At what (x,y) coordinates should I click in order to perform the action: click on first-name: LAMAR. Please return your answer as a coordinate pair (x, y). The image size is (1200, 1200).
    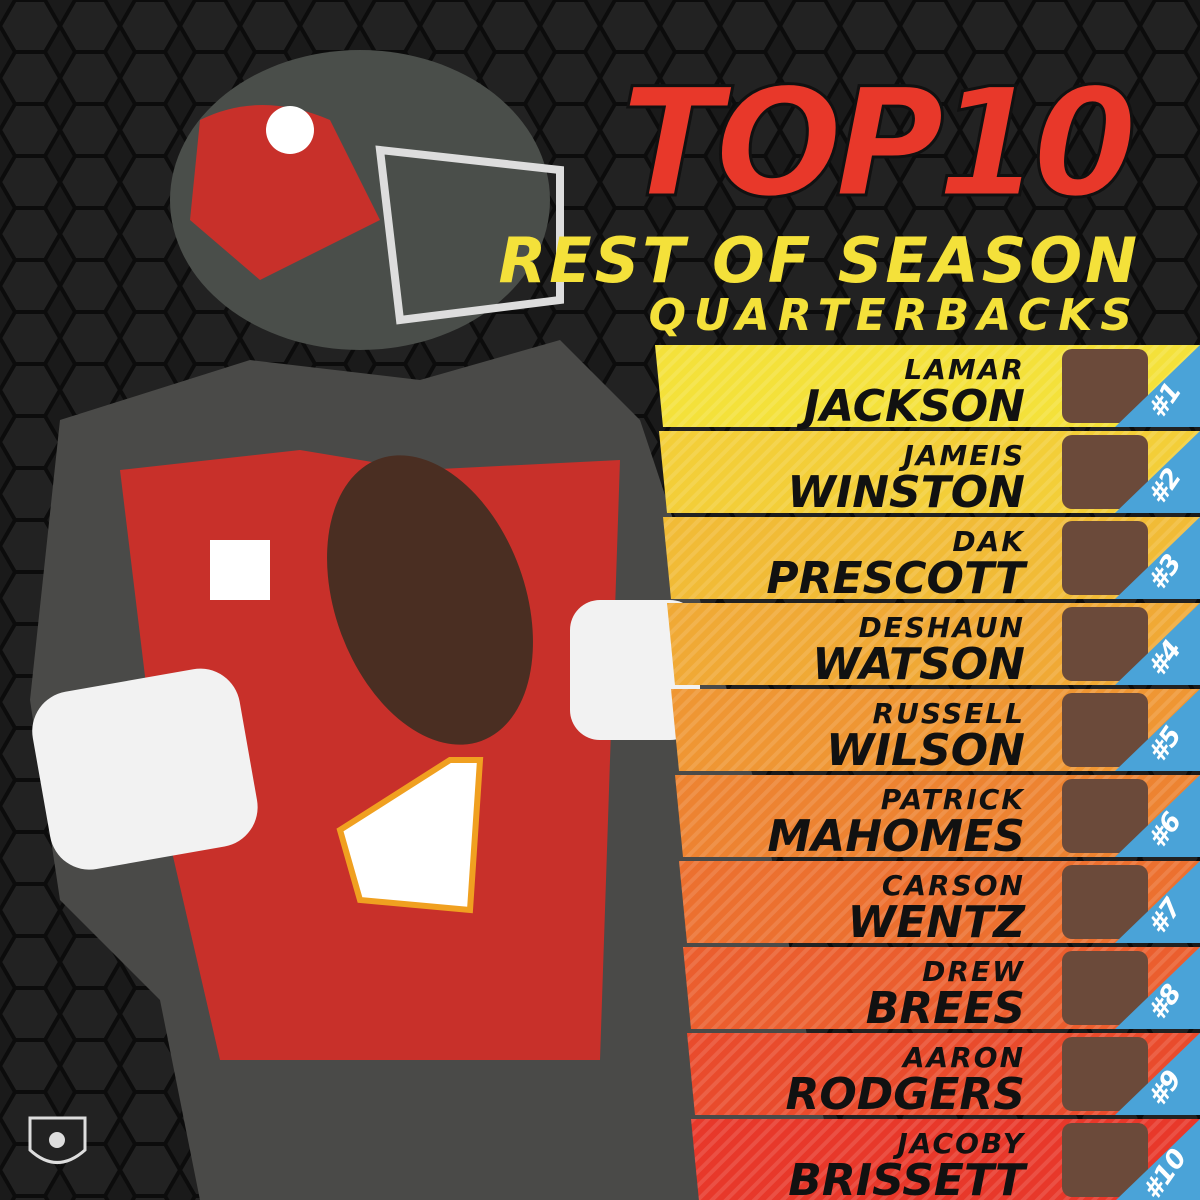
    Looking at the image, I should click on (964, 369).